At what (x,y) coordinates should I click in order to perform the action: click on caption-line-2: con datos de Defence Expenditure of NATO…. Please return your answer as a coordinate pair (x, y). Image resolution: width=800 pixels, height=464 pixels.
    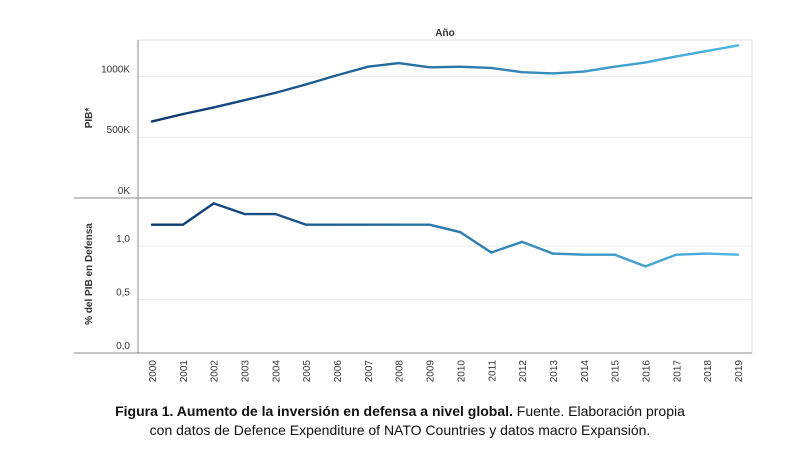
    Looking at the image, I should click on (400, 430).